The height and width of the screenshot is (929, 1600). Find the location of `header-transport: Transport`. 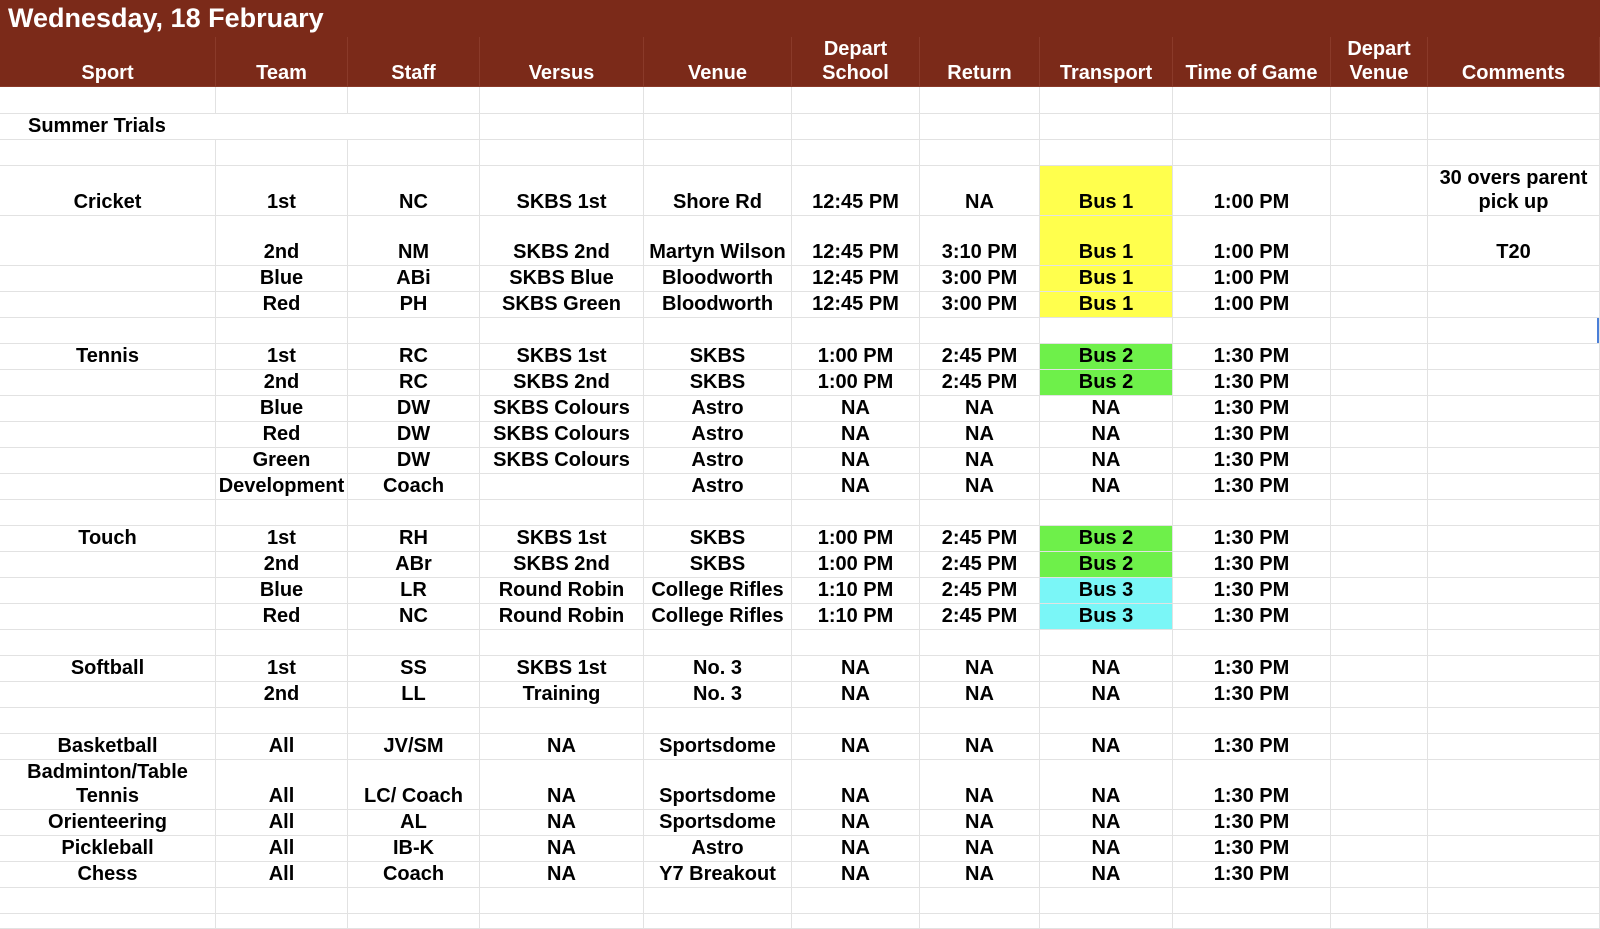

header-transport: Transport is located at coordinates (1106, 62).